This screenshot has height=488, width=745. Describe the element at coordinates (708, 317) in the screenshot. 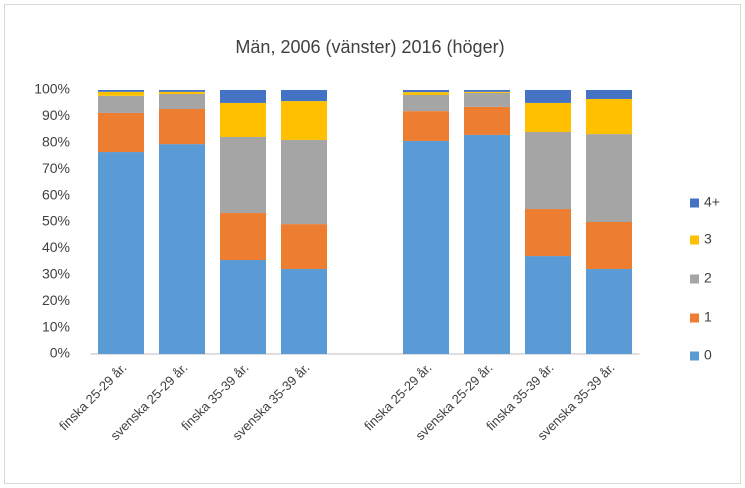

I see `legend-label: 1` at that location.